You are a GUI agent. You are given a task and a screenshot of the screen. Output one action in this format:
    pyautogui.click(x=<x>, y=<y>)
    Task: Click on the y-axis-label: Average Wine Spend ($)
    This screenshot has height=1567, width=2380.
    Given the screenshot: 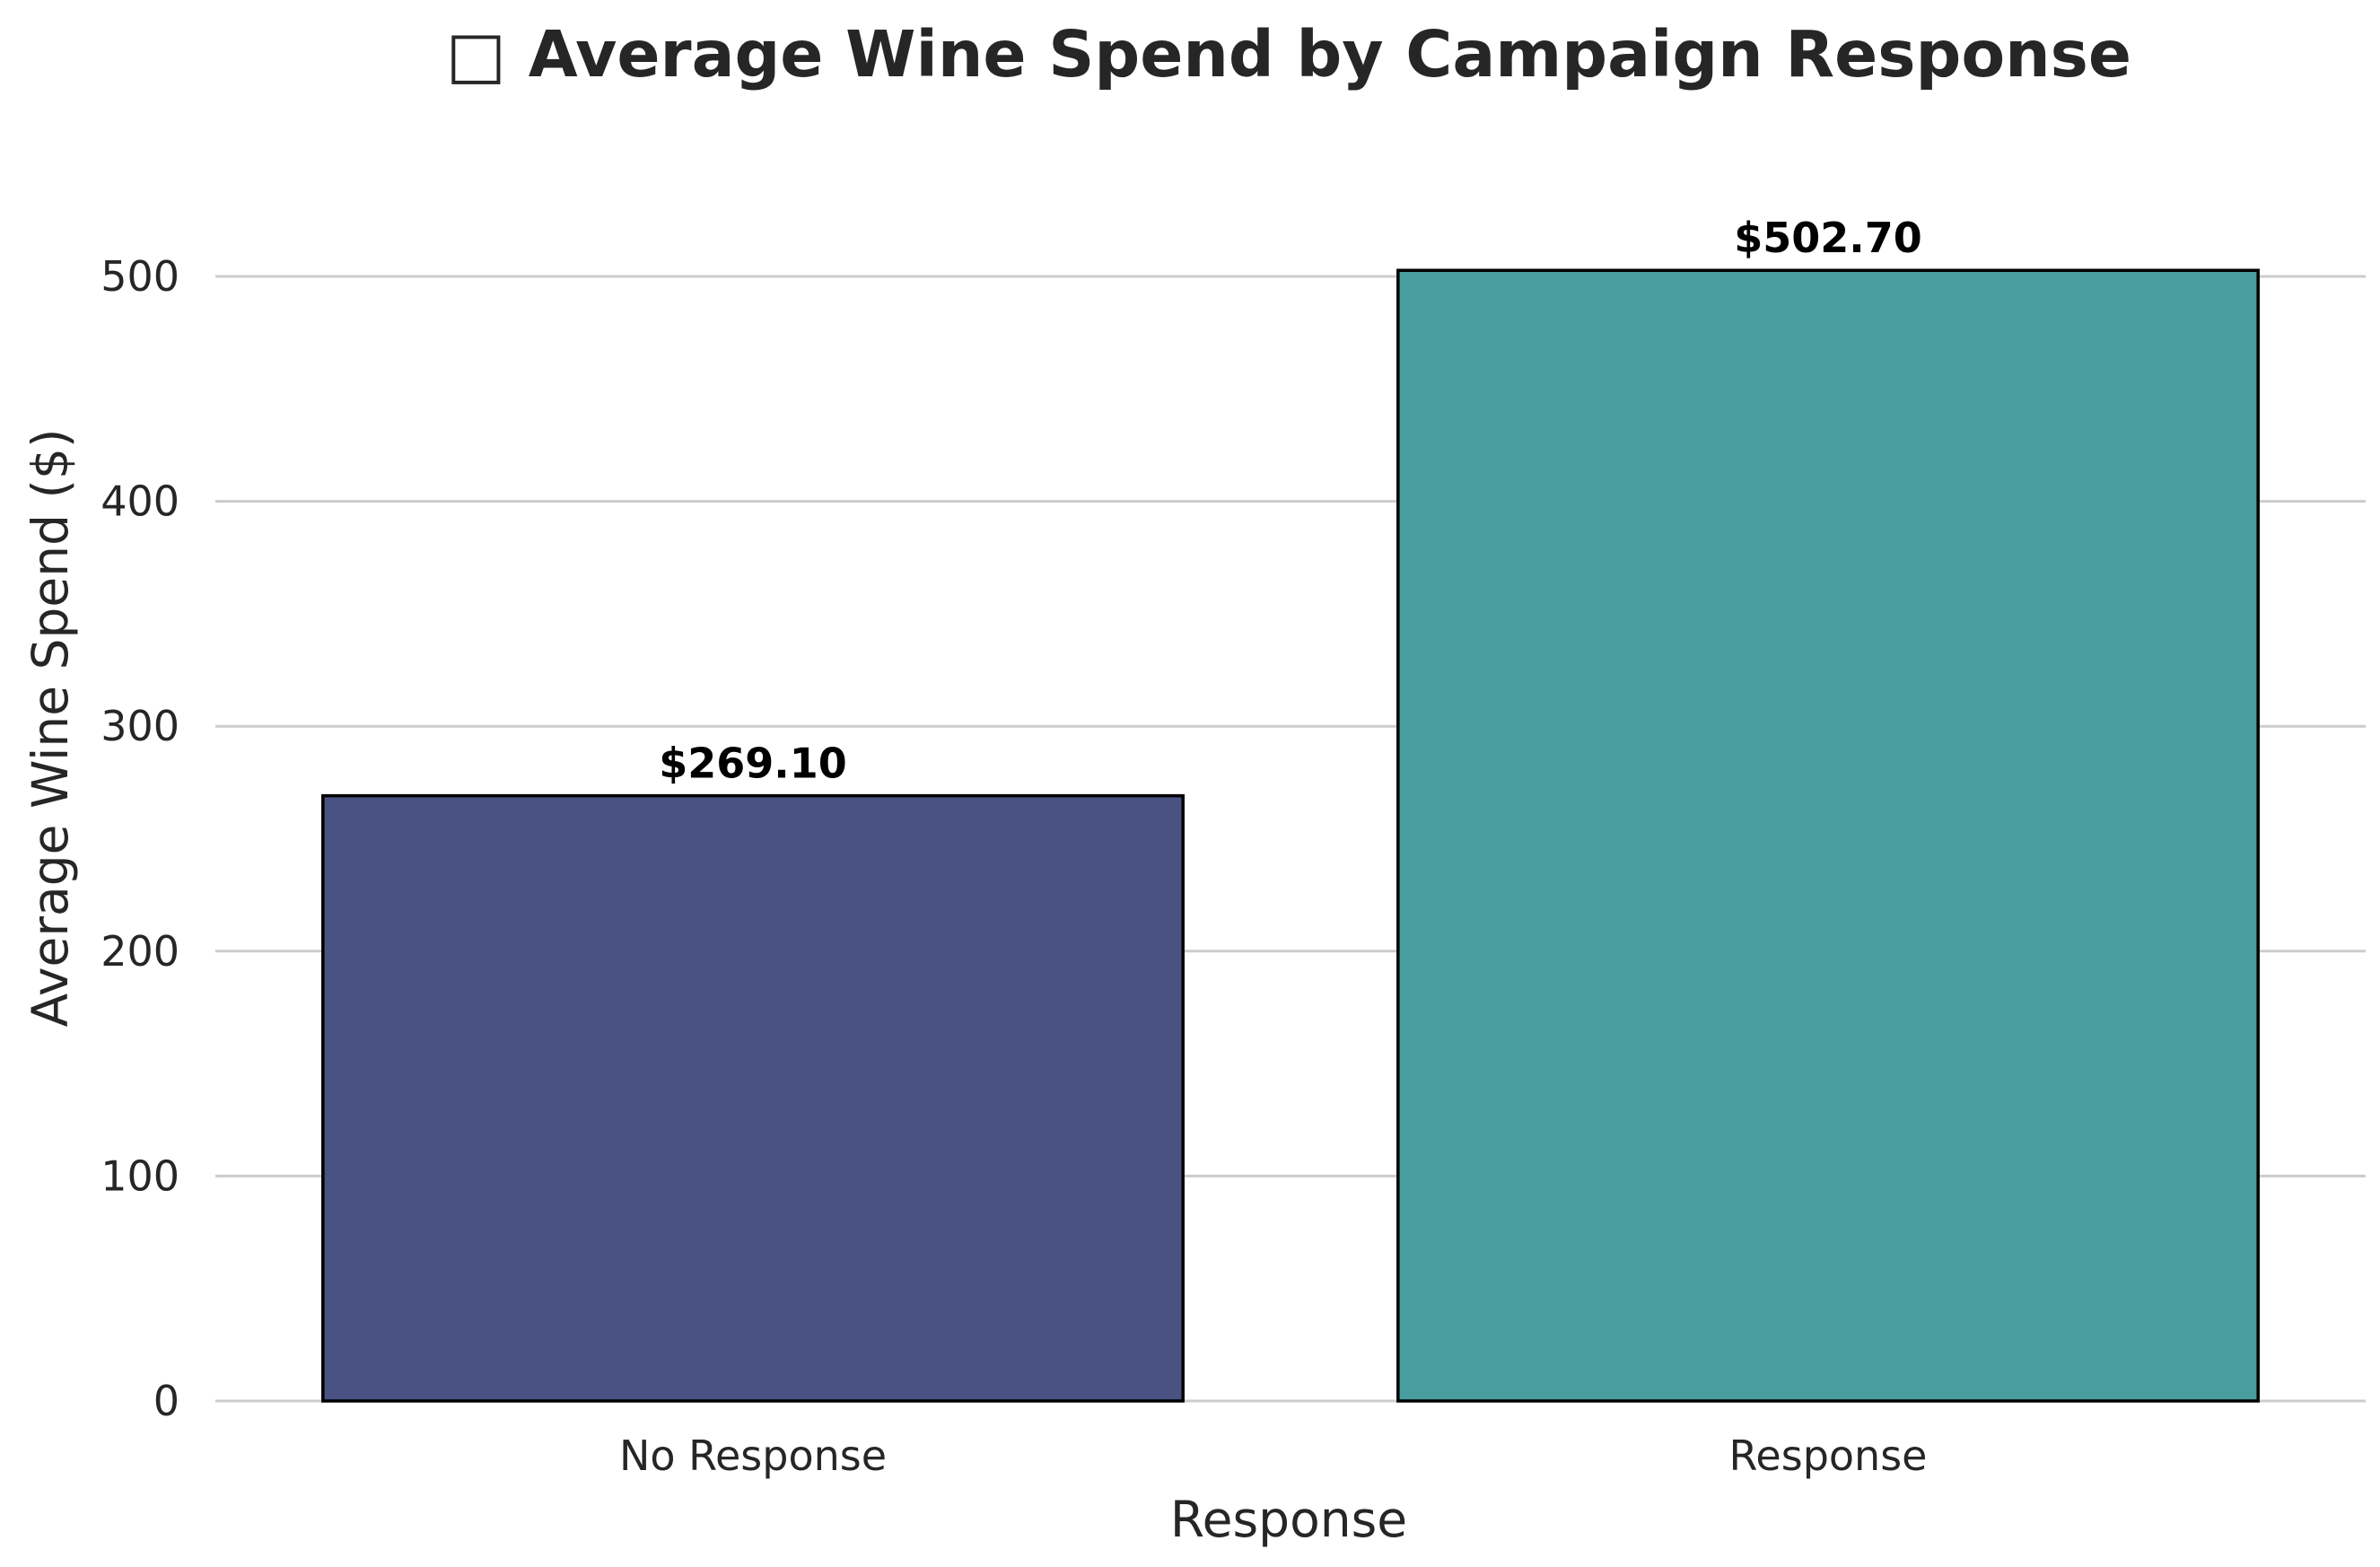 What is the action you would take?
    pyautogui.click(x=50, y=728)
    